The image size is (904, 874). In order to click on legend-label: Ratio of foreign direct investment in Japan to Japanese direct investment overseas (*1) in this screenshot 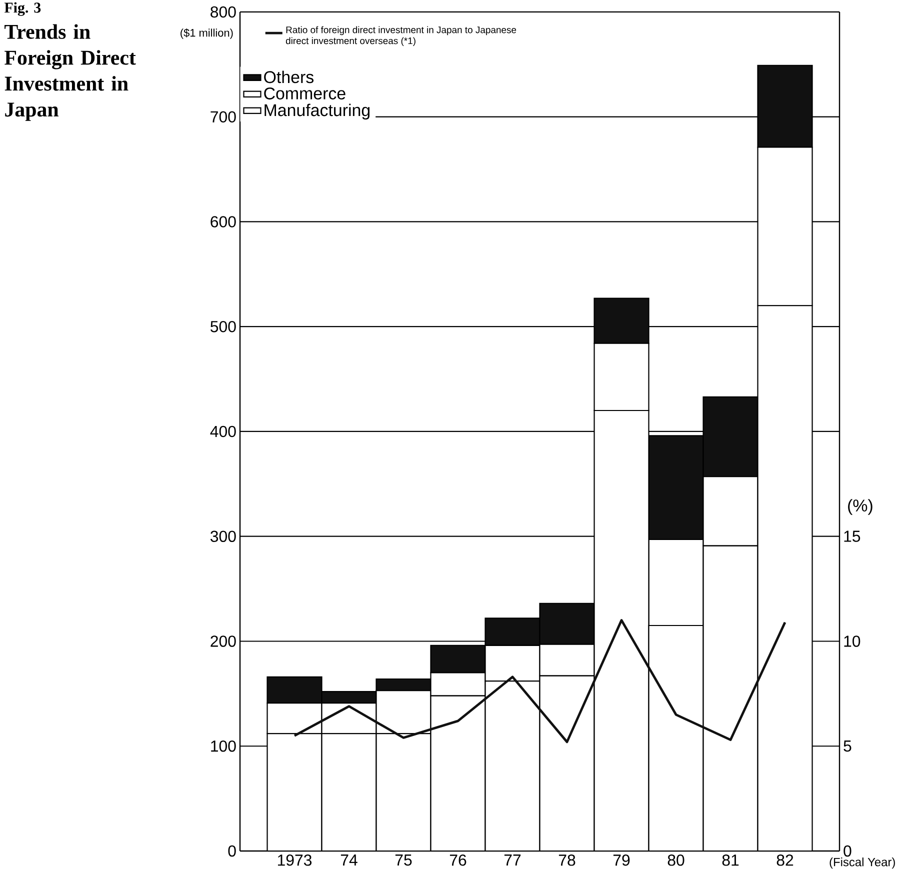, I will do `click(401, 36)`.